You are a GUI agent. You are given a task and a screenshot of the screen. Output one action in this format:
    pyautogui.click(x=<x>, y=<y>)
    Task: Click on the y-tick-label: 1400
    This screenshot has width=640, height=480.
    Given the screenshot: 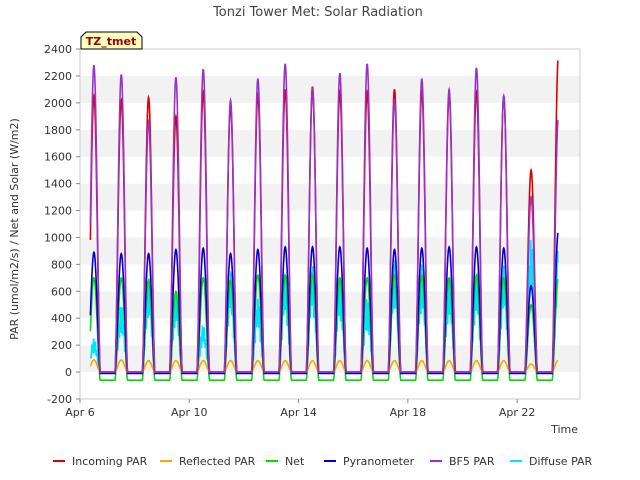 What is the action you would take?
    pyautogui.click(x=58, y=184)
    